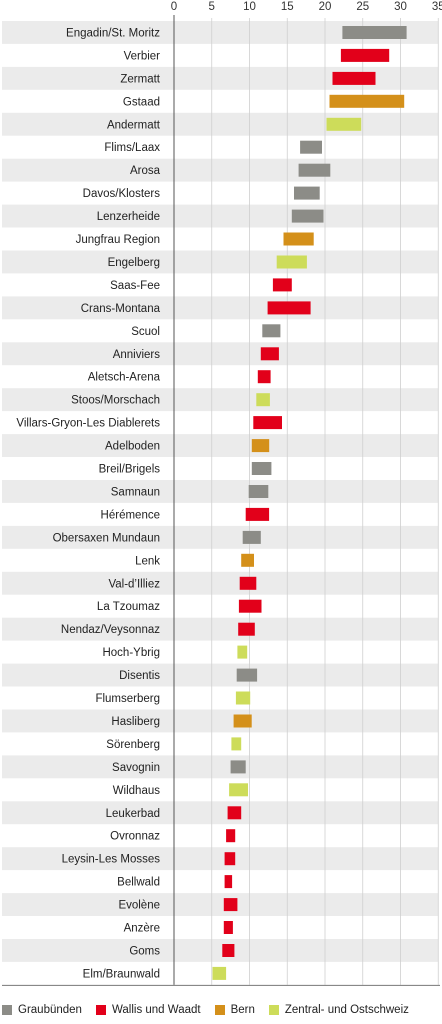  What do you see at coordinates (142, 56) in the screenshot?
I see `category-label: Verbier` at bounding box center [142, 56].